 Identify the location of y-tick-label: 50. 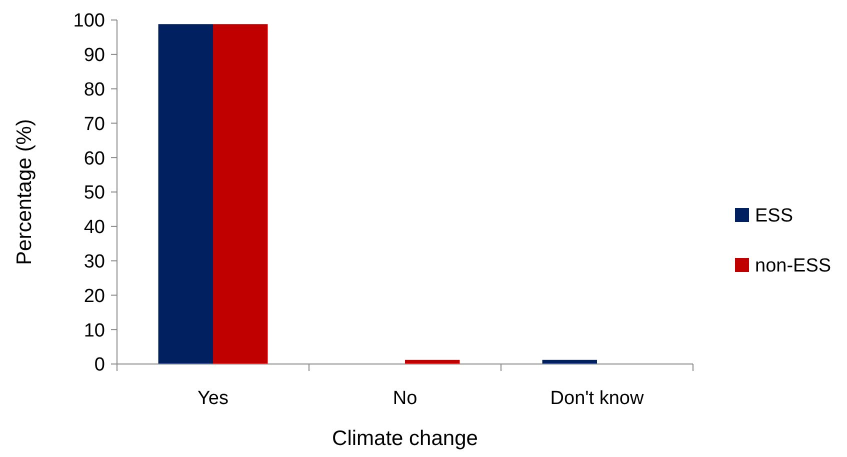
(94, 193).